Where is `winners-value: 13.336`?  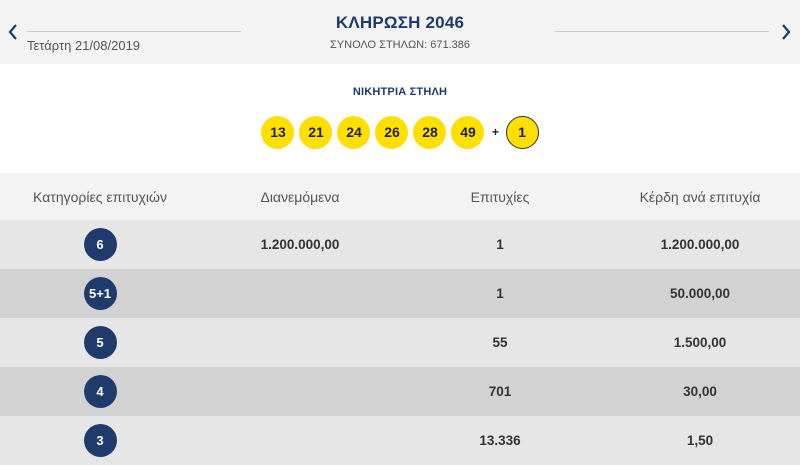 winners-value: 13.336 is located at coordinates (500, 440).